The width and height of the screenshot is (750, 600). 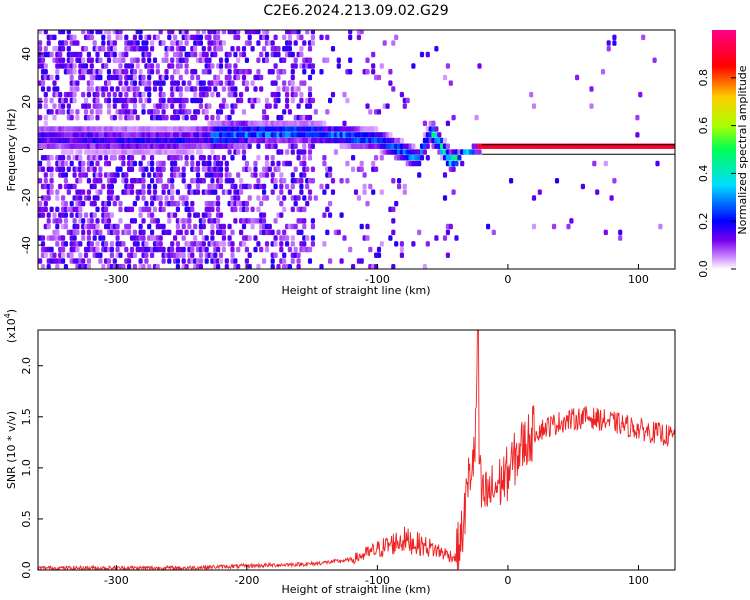 What do you see at coordinates (26, 54) in the screenshot?
I see `top-y-tick-label: 40` at bounding box center [26, 54].